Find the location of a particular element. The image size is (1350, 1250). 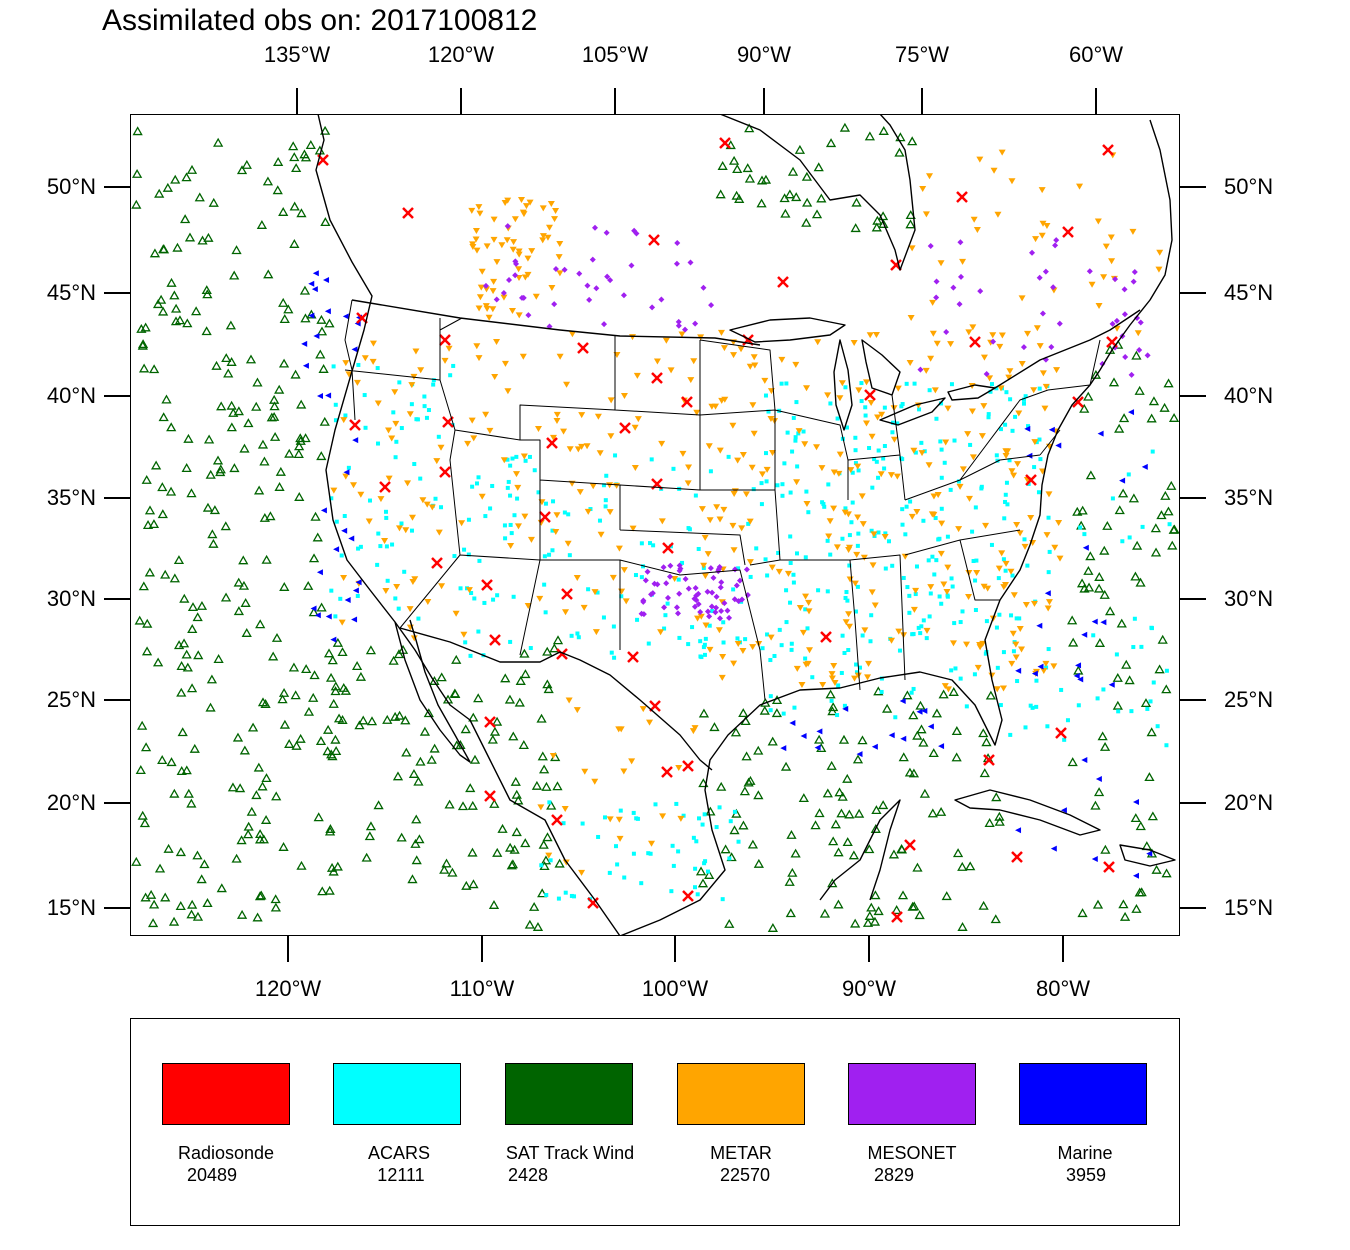

bottom-lon-label: 120°W is located at coordinates (288, 988).